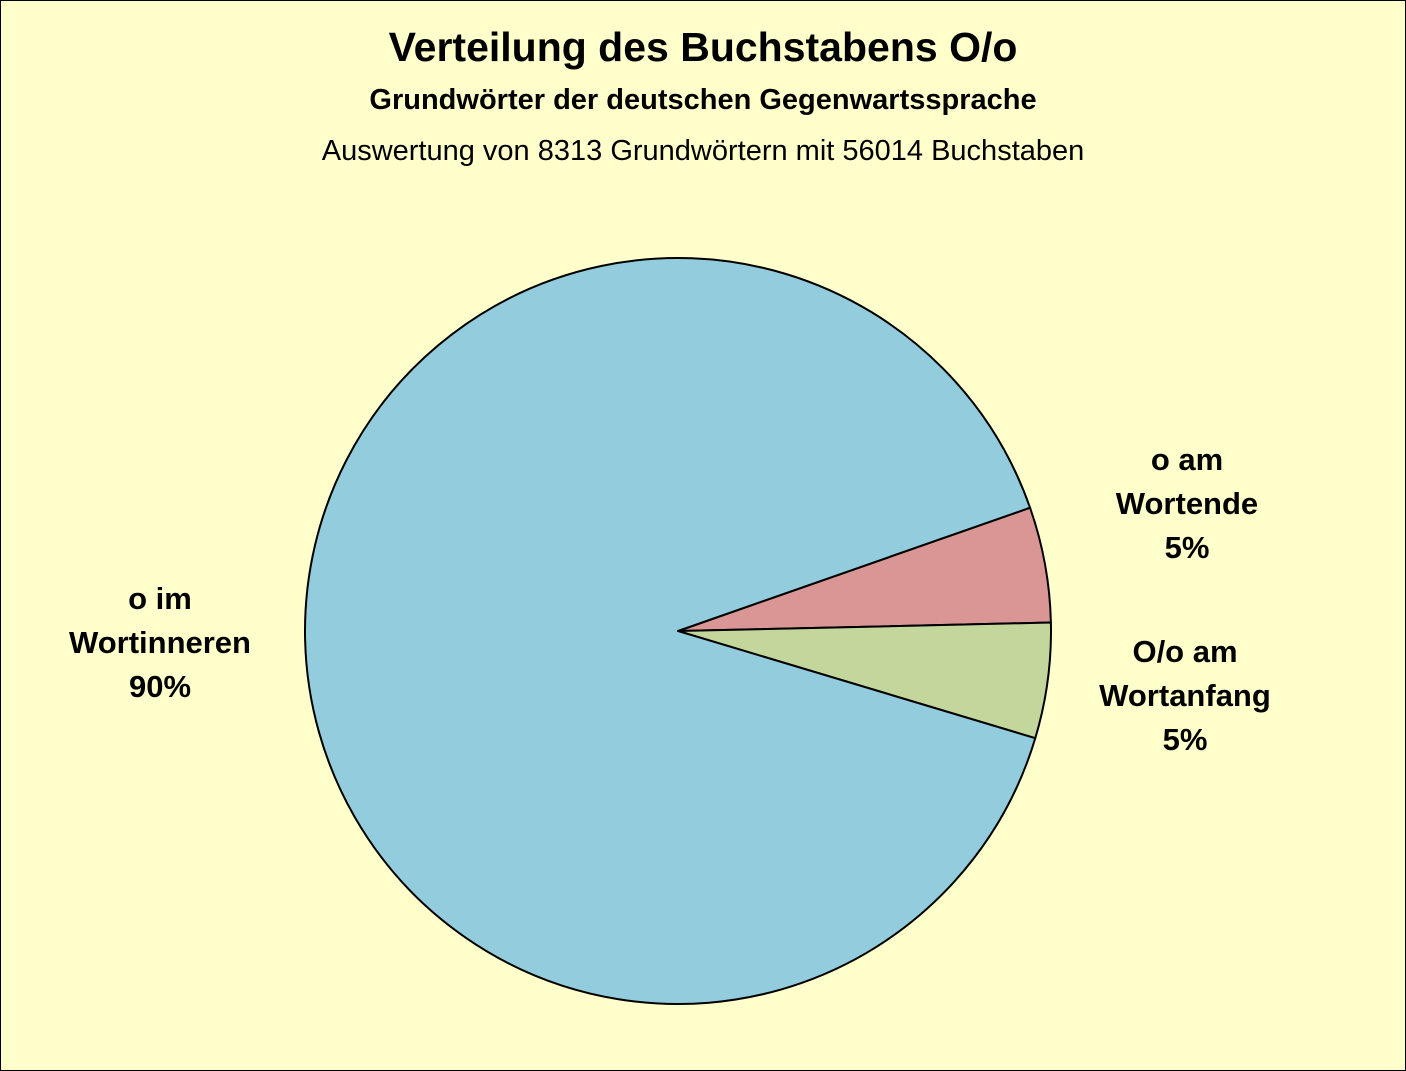  I want to click on slice-label-line: Wortende, so click(1187, 503).